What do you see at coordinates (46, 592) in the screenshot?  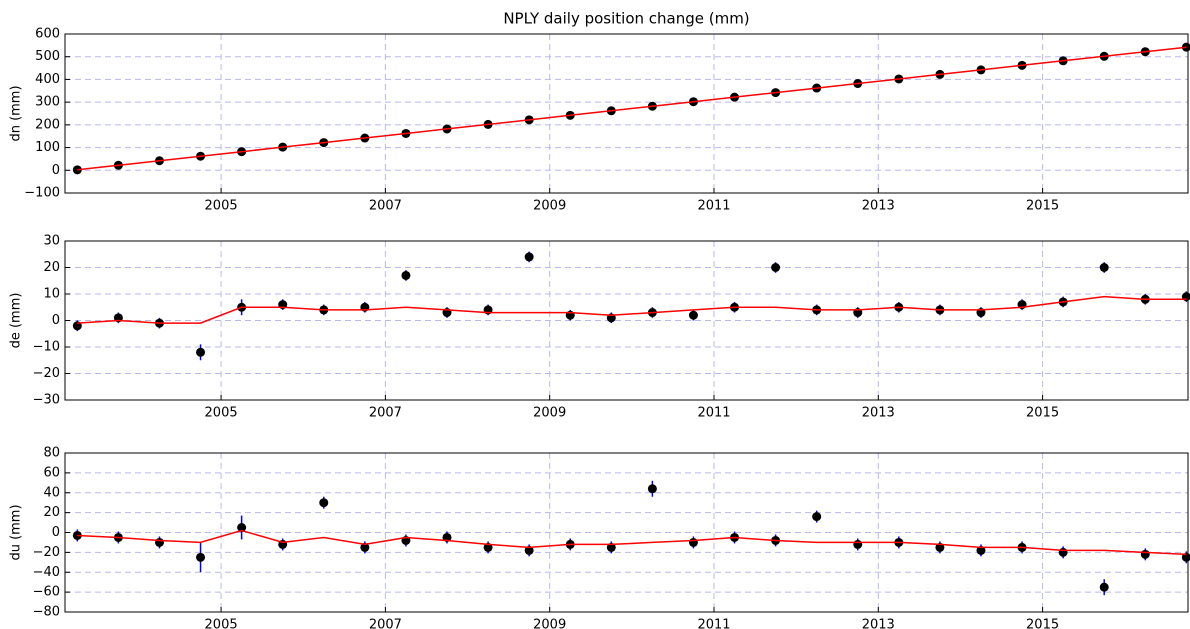 I see `y-tick-label: −60` at bounding box center [46, 592].